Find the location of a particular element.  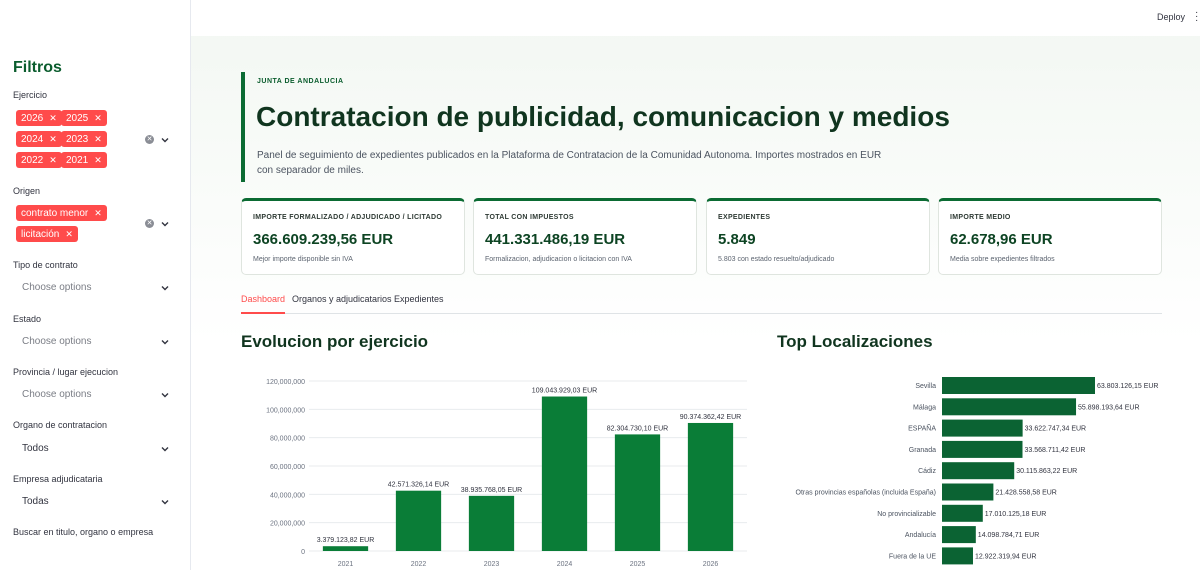

tag-label: contrato menor is located at coordinates (55, 213).